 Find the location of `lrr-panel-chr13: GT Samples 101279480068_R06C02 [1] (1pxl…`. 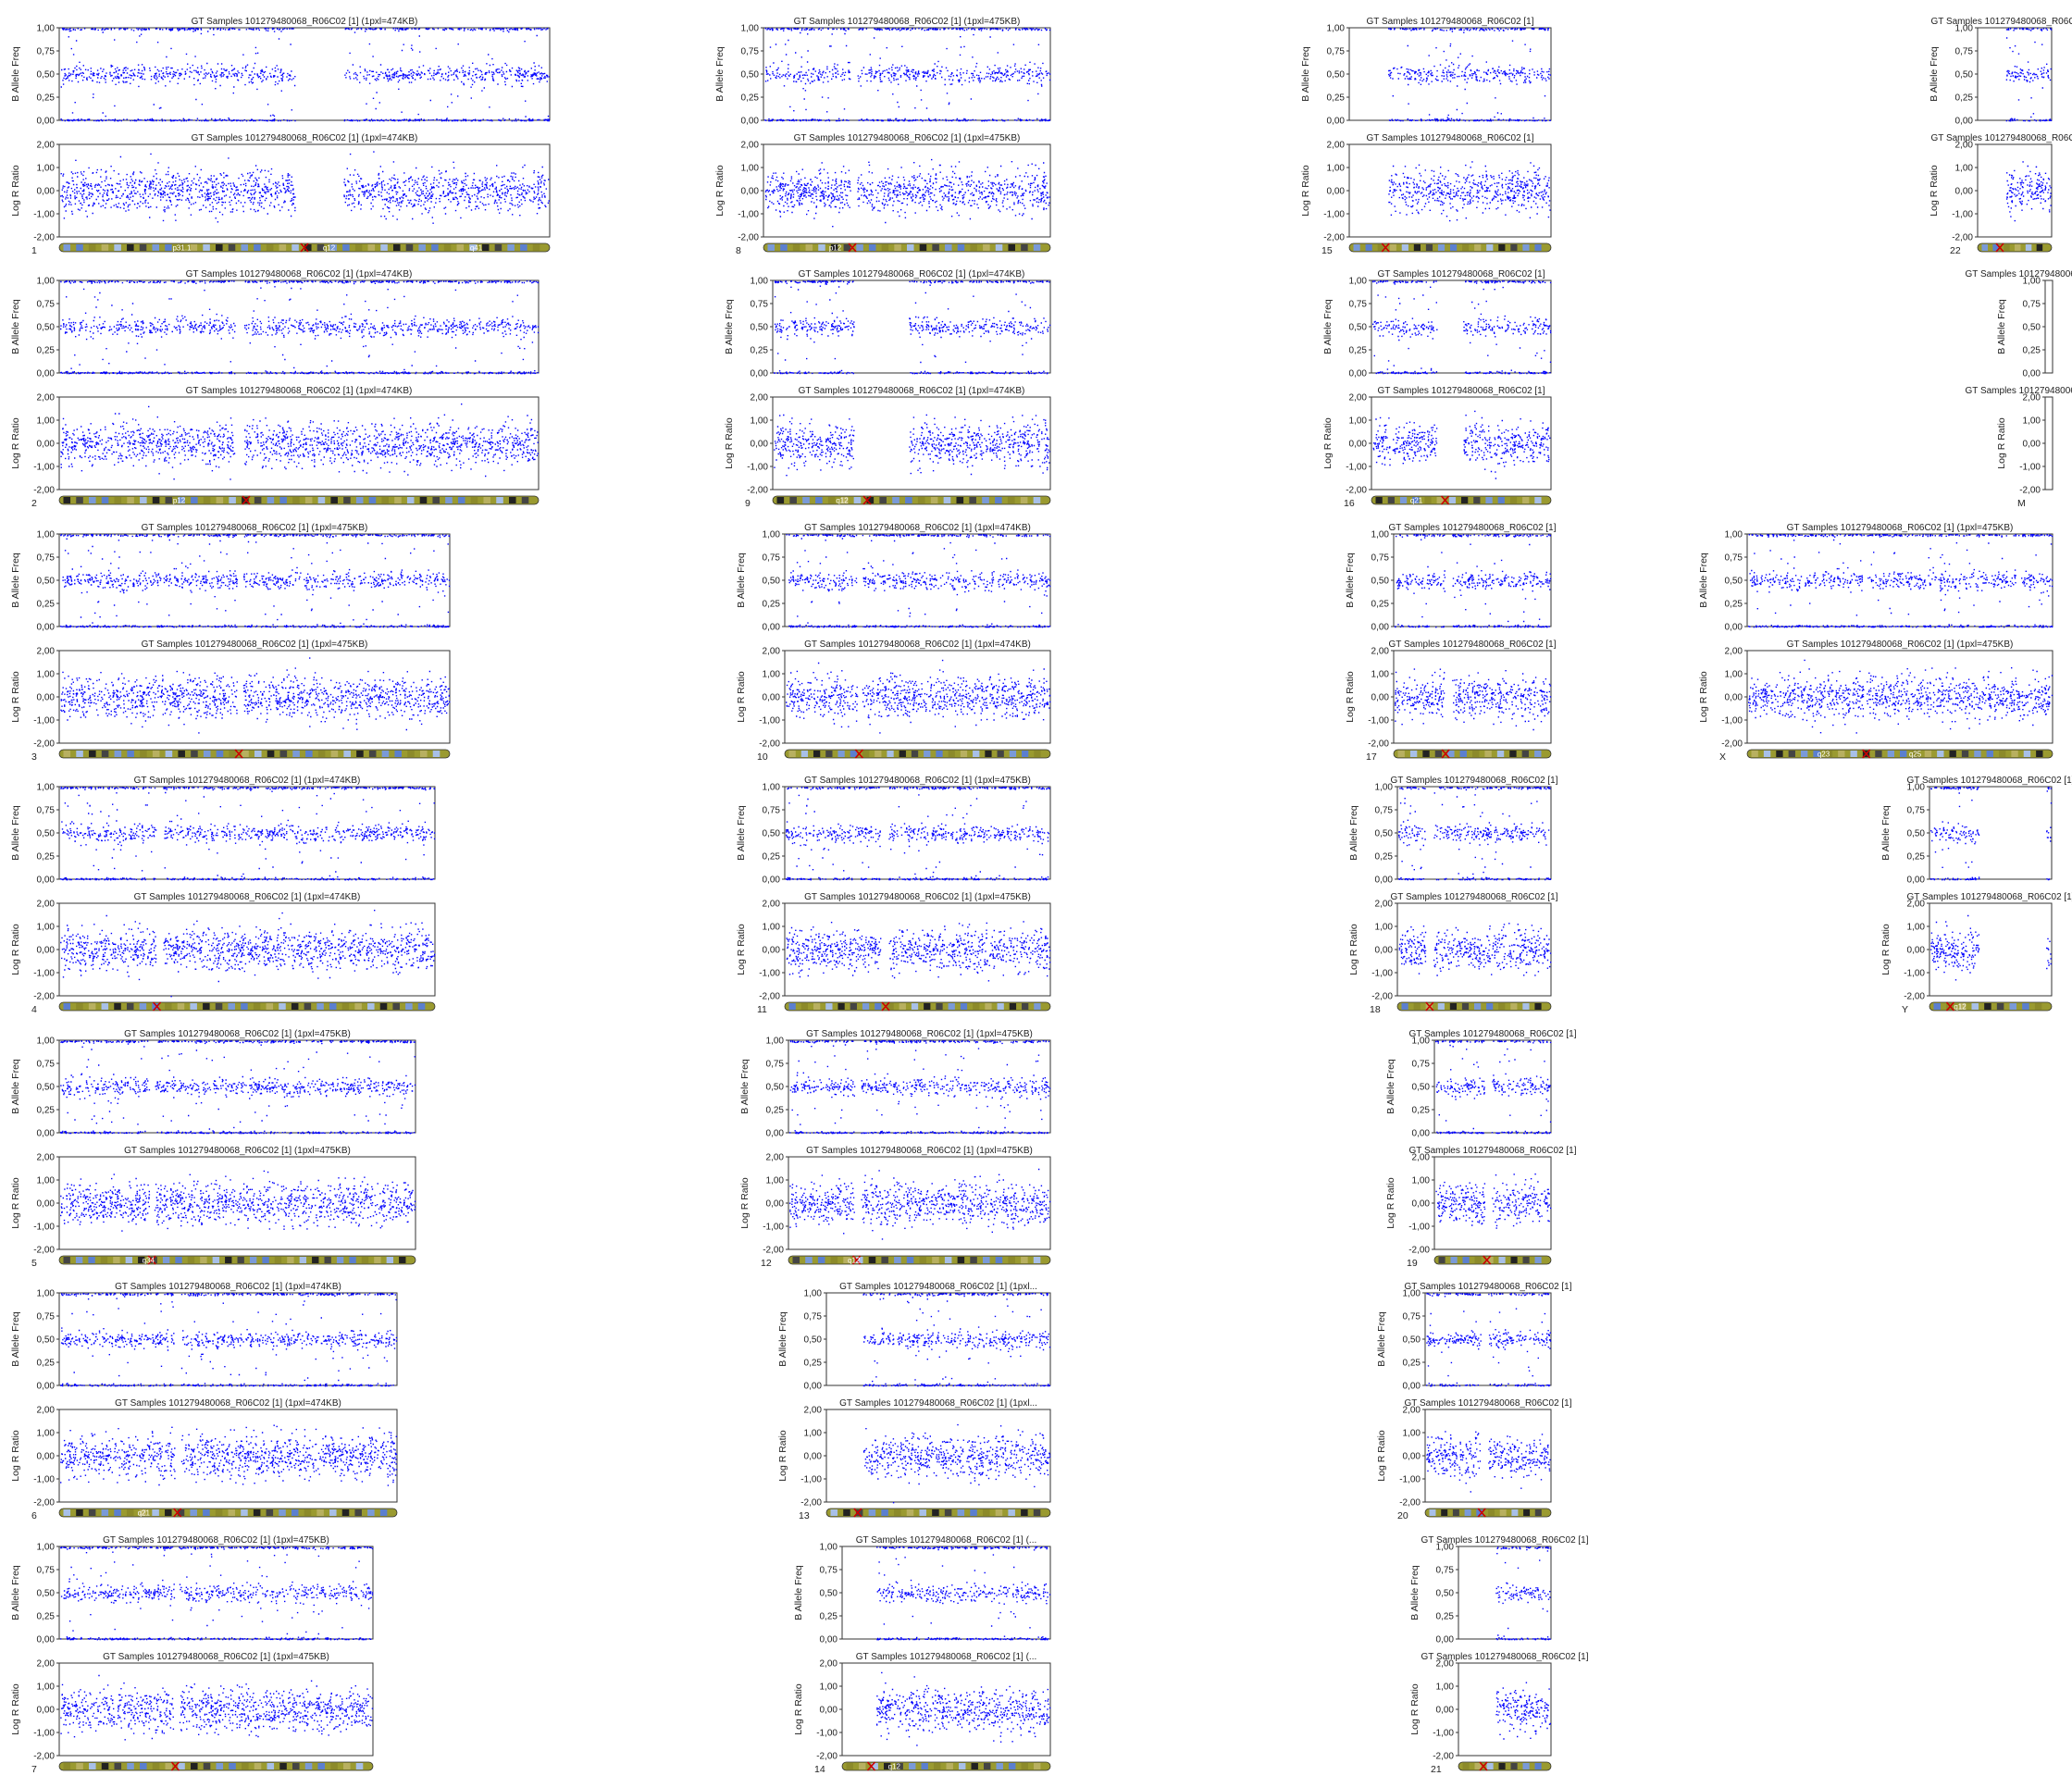

lrr-panel-chr13: GT Samples 101279480068_R06C02 [1] (1pxl… is located at coordinates (914, 1454).